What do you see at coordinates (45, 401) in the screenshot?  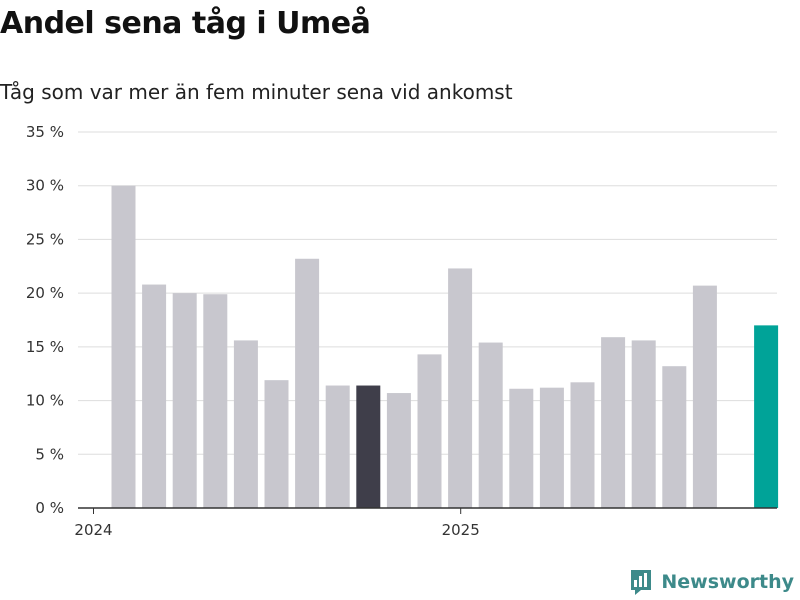 I see `y-tick-label: 10 %` at bounding box center [45, 401].